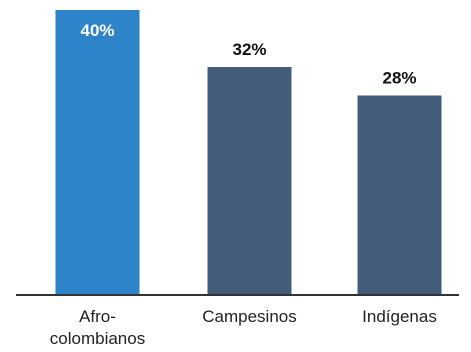 This screenshot has width=471, height=352. I want to click on value-label-2: 28%, so click(399, 78).